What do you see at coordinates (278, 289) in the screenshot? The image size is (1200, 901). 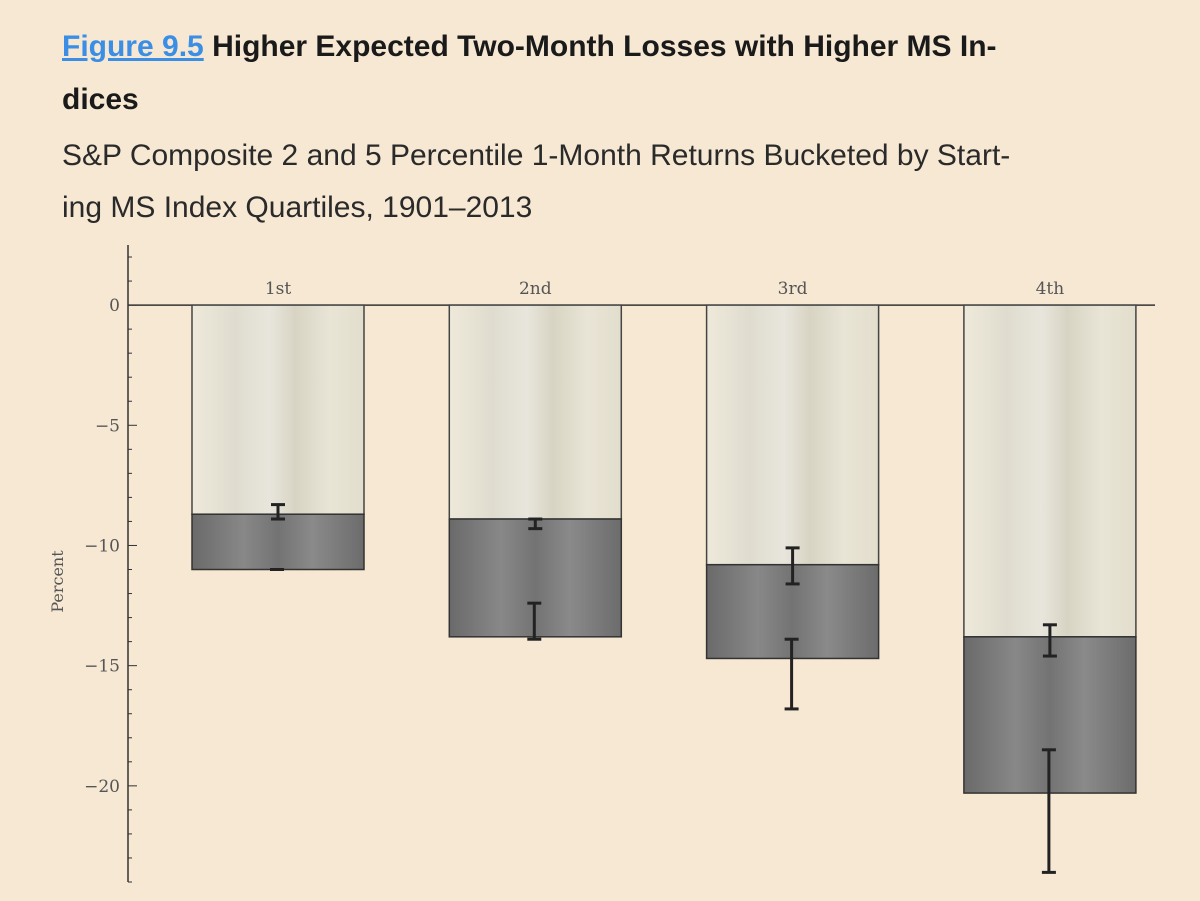 I see `category-label: 1st` at bounding box center [278, 289].